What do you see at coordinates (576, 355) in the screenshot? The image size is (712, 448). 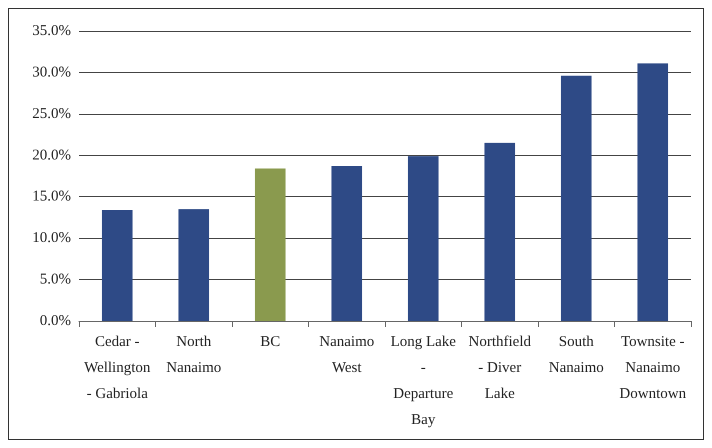 I see `x-tick-label: South Nanaimo` at bounding box center [576, 355].